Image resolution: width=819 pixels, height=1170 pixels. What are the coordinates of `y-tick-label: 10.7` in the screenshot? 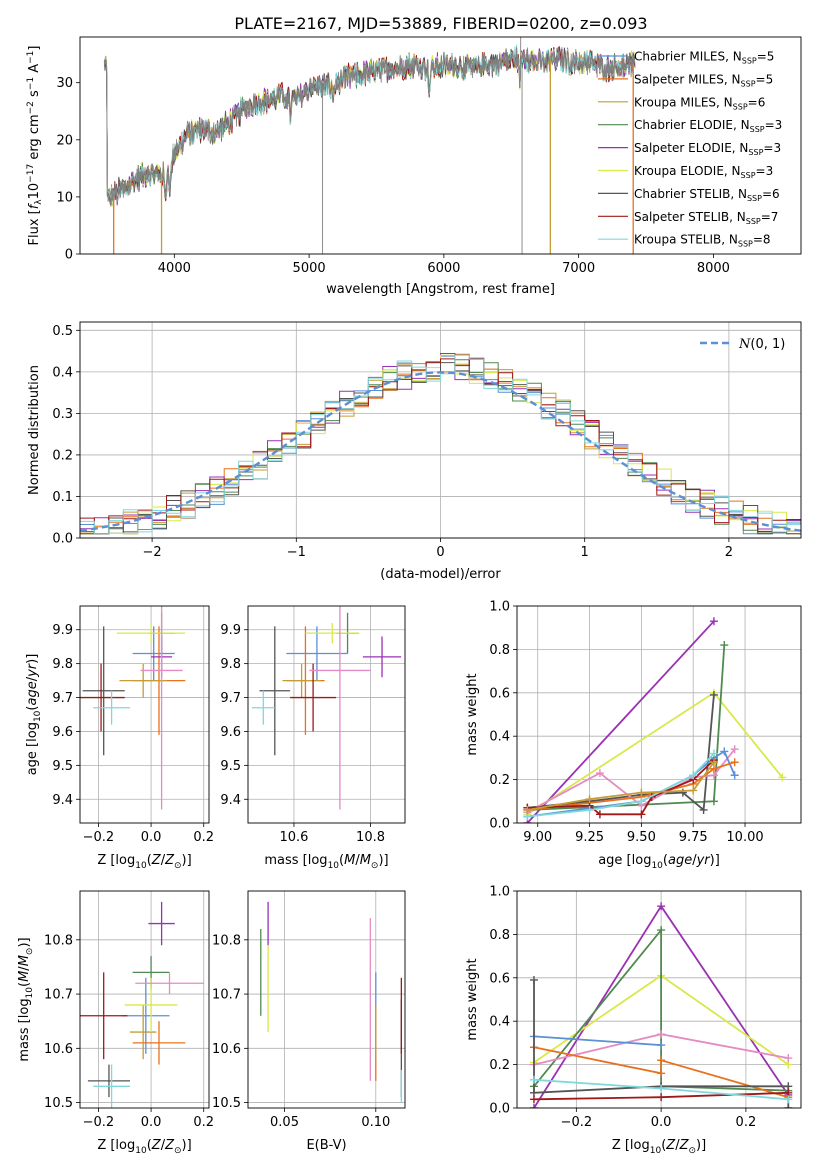 It's located at (58, 995).